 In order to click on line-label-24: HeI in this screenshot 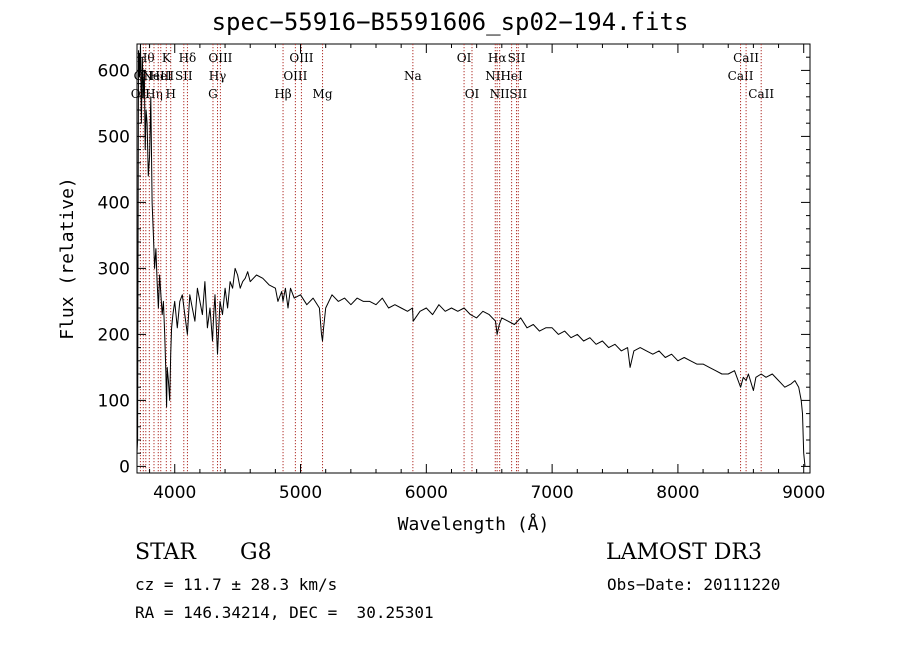, I will do `click(511, 76)`.